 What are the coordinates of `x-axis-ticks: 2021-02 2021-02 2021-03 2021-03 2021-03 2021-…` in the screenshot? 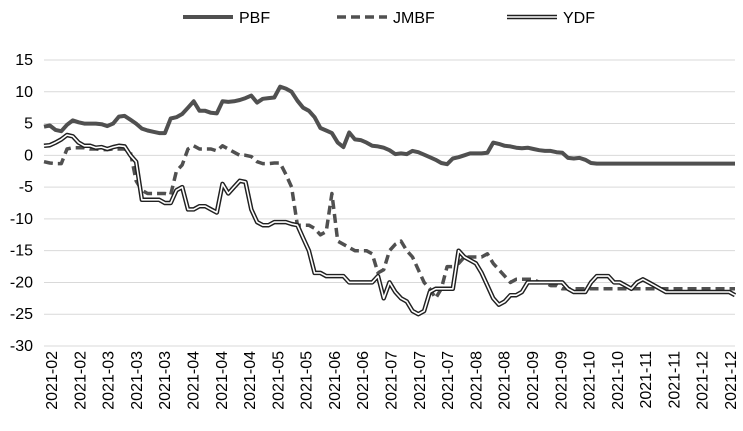 It's located at (392, 380).